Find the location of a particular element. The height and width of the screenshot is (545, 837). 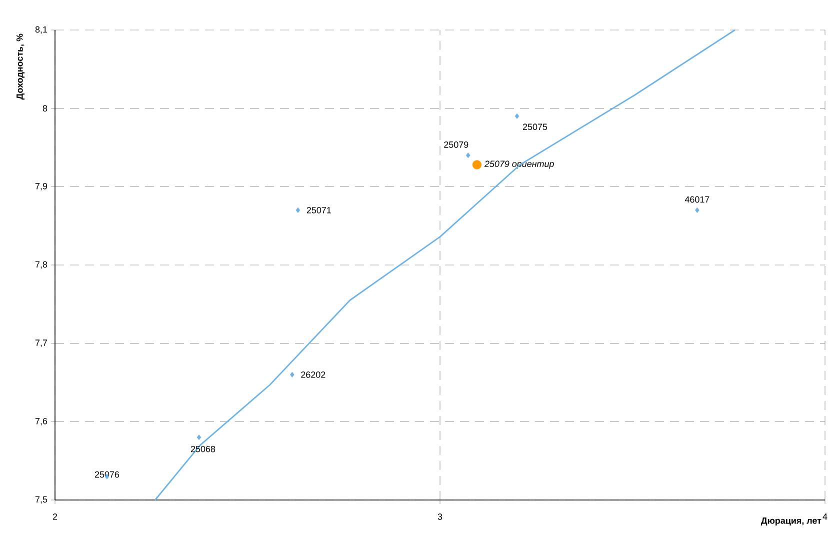

annotation: 25079 is located at coordinates (456, 144).